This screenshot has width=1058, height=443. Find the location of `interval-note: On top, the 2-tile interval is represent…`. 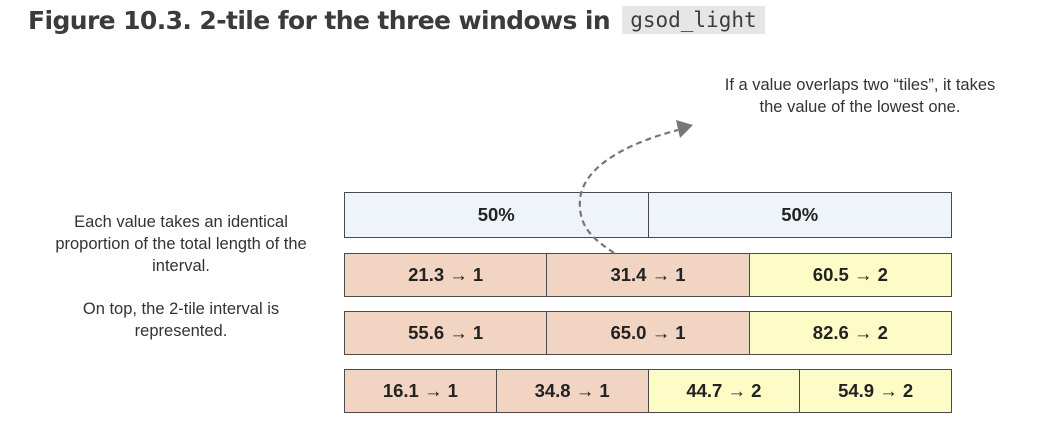

interval-note: On top, the 2-tile interval is represent… is located at coordinates (181, 320).